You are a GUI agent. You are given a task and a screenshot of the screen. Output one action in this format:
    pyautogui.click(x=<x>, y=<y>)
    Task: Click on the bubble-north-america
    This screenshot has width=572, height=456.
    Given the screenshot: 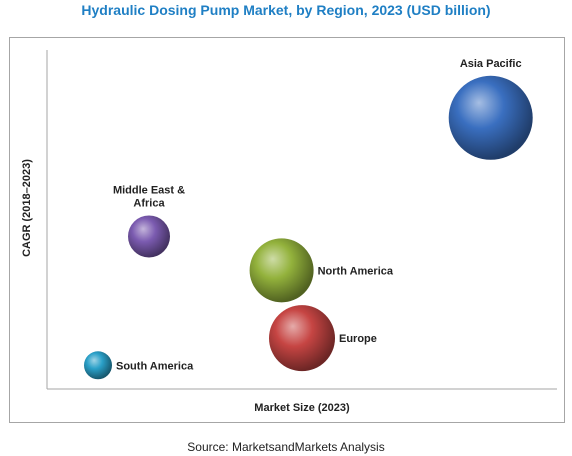 What is the action you would take?
    pyautogui.click(x=281, y=270)
    